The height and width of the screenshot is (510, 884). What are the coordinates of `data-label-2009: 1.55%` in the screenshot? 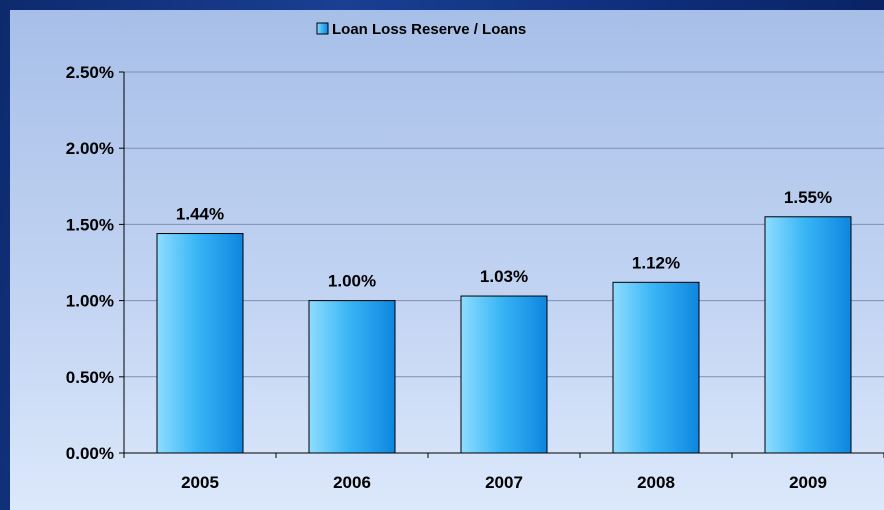 It's located at (808, 197).